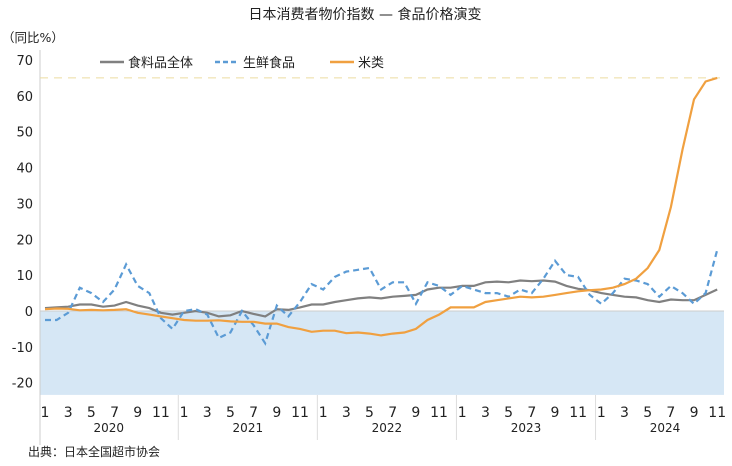  Describe the element at coordinates (665, 428) in the screenshot. I see `x-year-label: 2024` at that location.